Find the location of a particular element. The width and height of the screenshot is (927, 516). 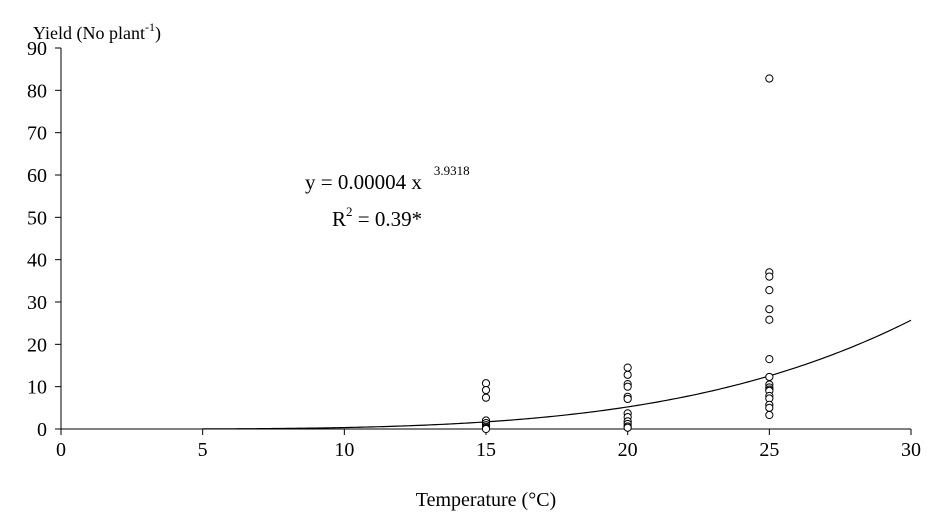

x-tick-label: 20 is located at coordinates (628, 450).